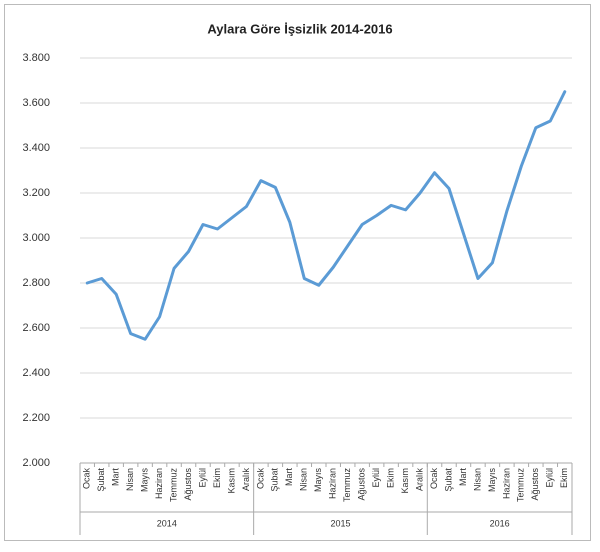 The image size is (600, 552). Describe the element at coordinates (299, 28) in the screenshot. I see `chart-title: Aylara Göre İşsizlik 2014-2016` at that location.